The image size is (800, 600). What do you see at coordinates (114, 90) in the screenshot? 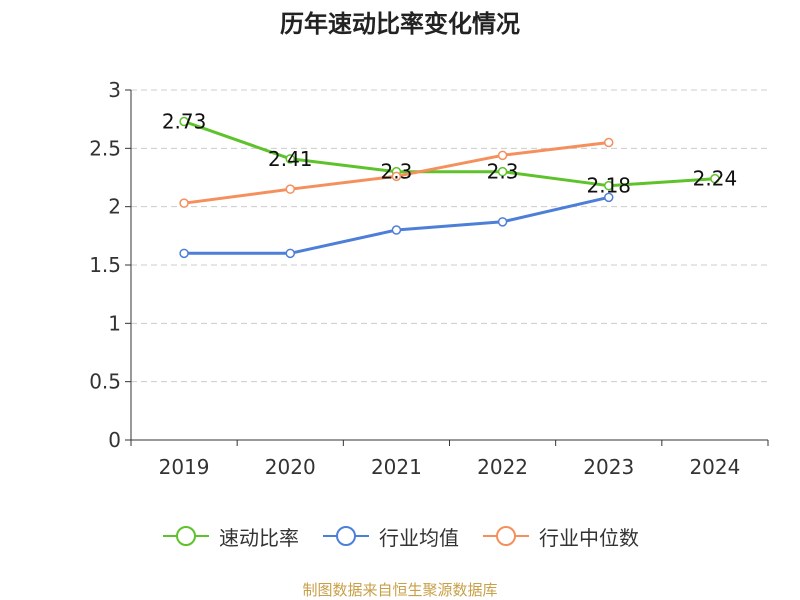
I see `y-tick-label: 3` at bounding box center [114, 90].